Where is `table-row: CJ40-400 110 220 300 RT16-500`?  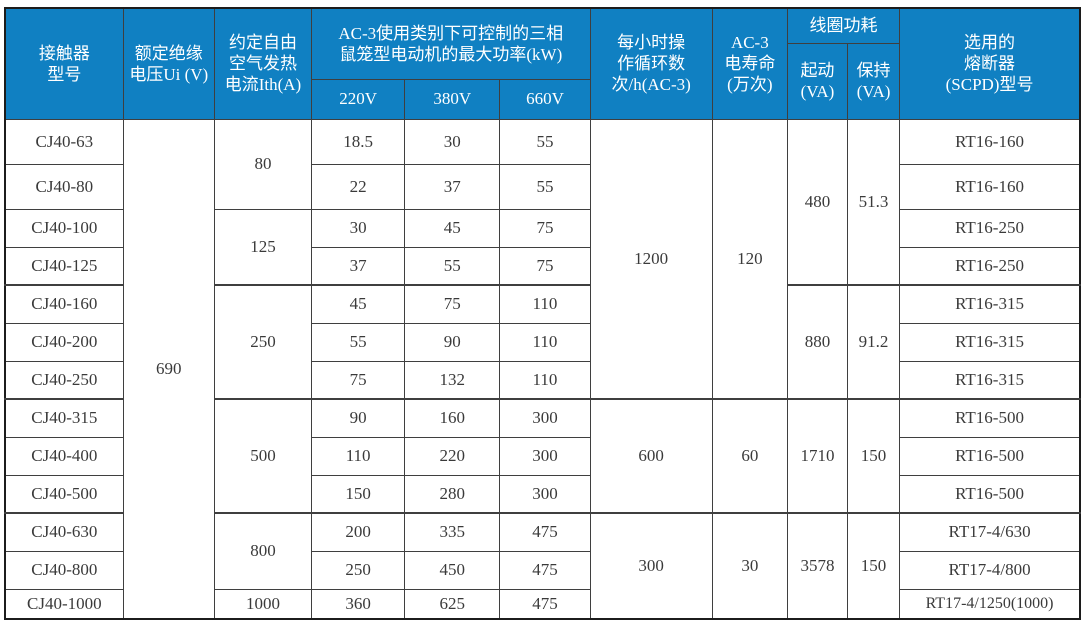
table-row: CJ40-400 110 220 300 RT16-500 is located at coordinates (542, 456).